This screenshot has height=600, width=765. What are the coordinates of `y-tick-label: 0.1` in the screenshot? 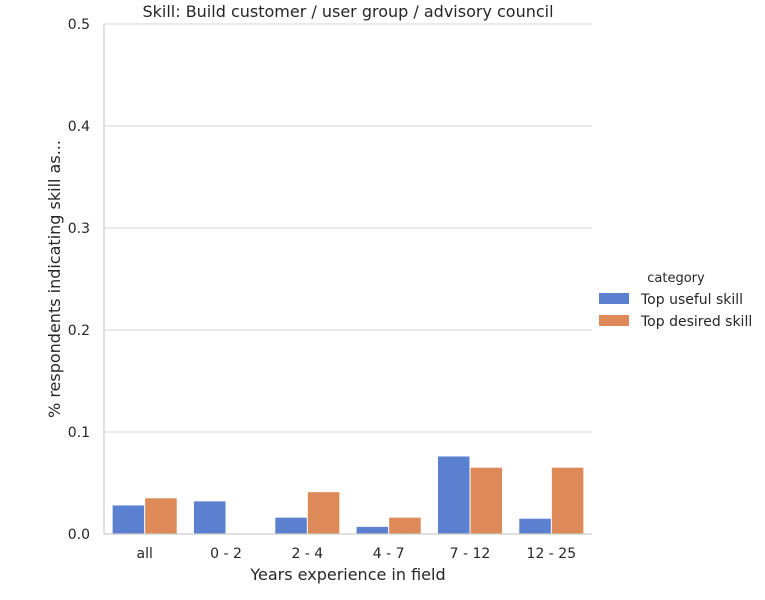 It's located at (79, 433).